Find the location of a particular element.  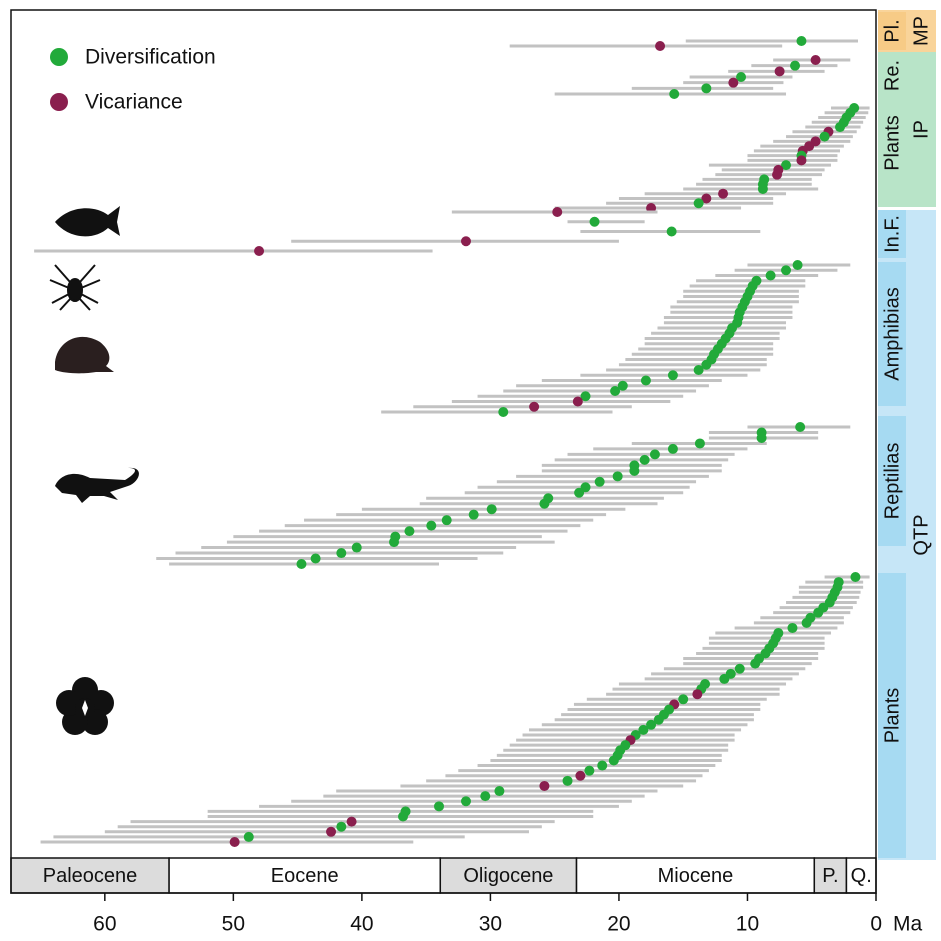

x-tick-label: 40 is located at coordinates (361, 924).